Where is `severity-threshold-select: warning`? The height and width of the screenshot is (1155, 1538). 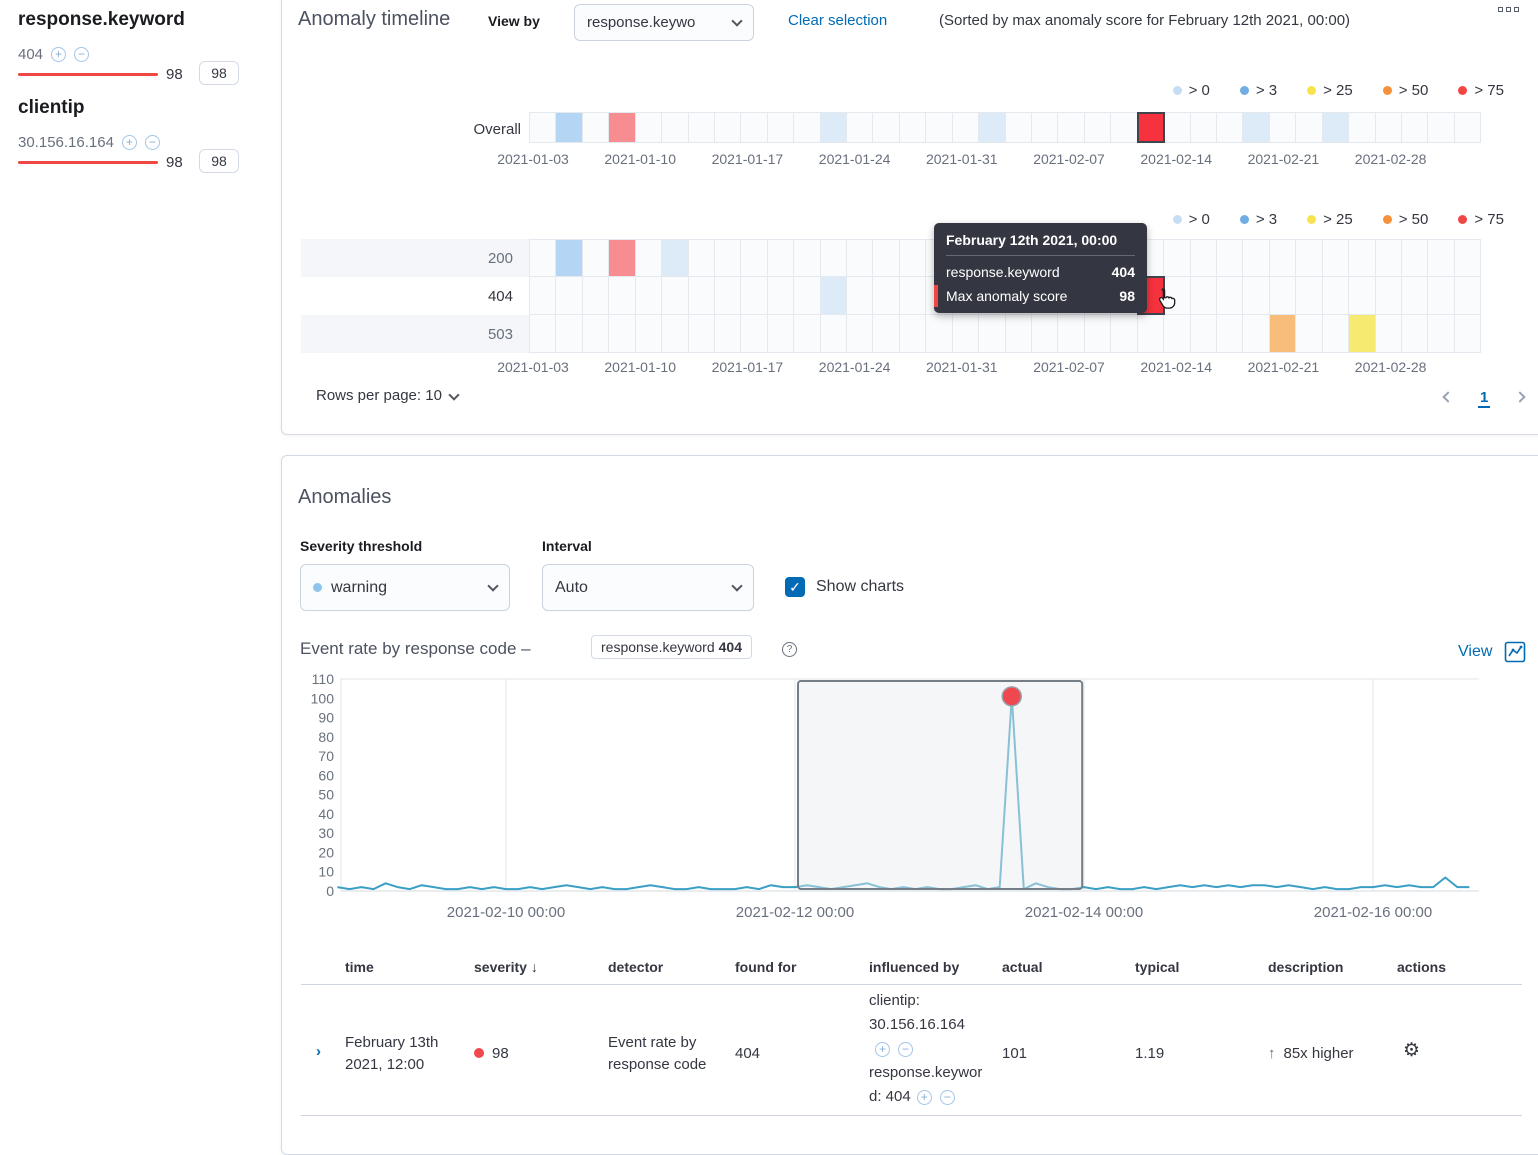
severity-threshold-select: warning is located at coordinates (405, 587).